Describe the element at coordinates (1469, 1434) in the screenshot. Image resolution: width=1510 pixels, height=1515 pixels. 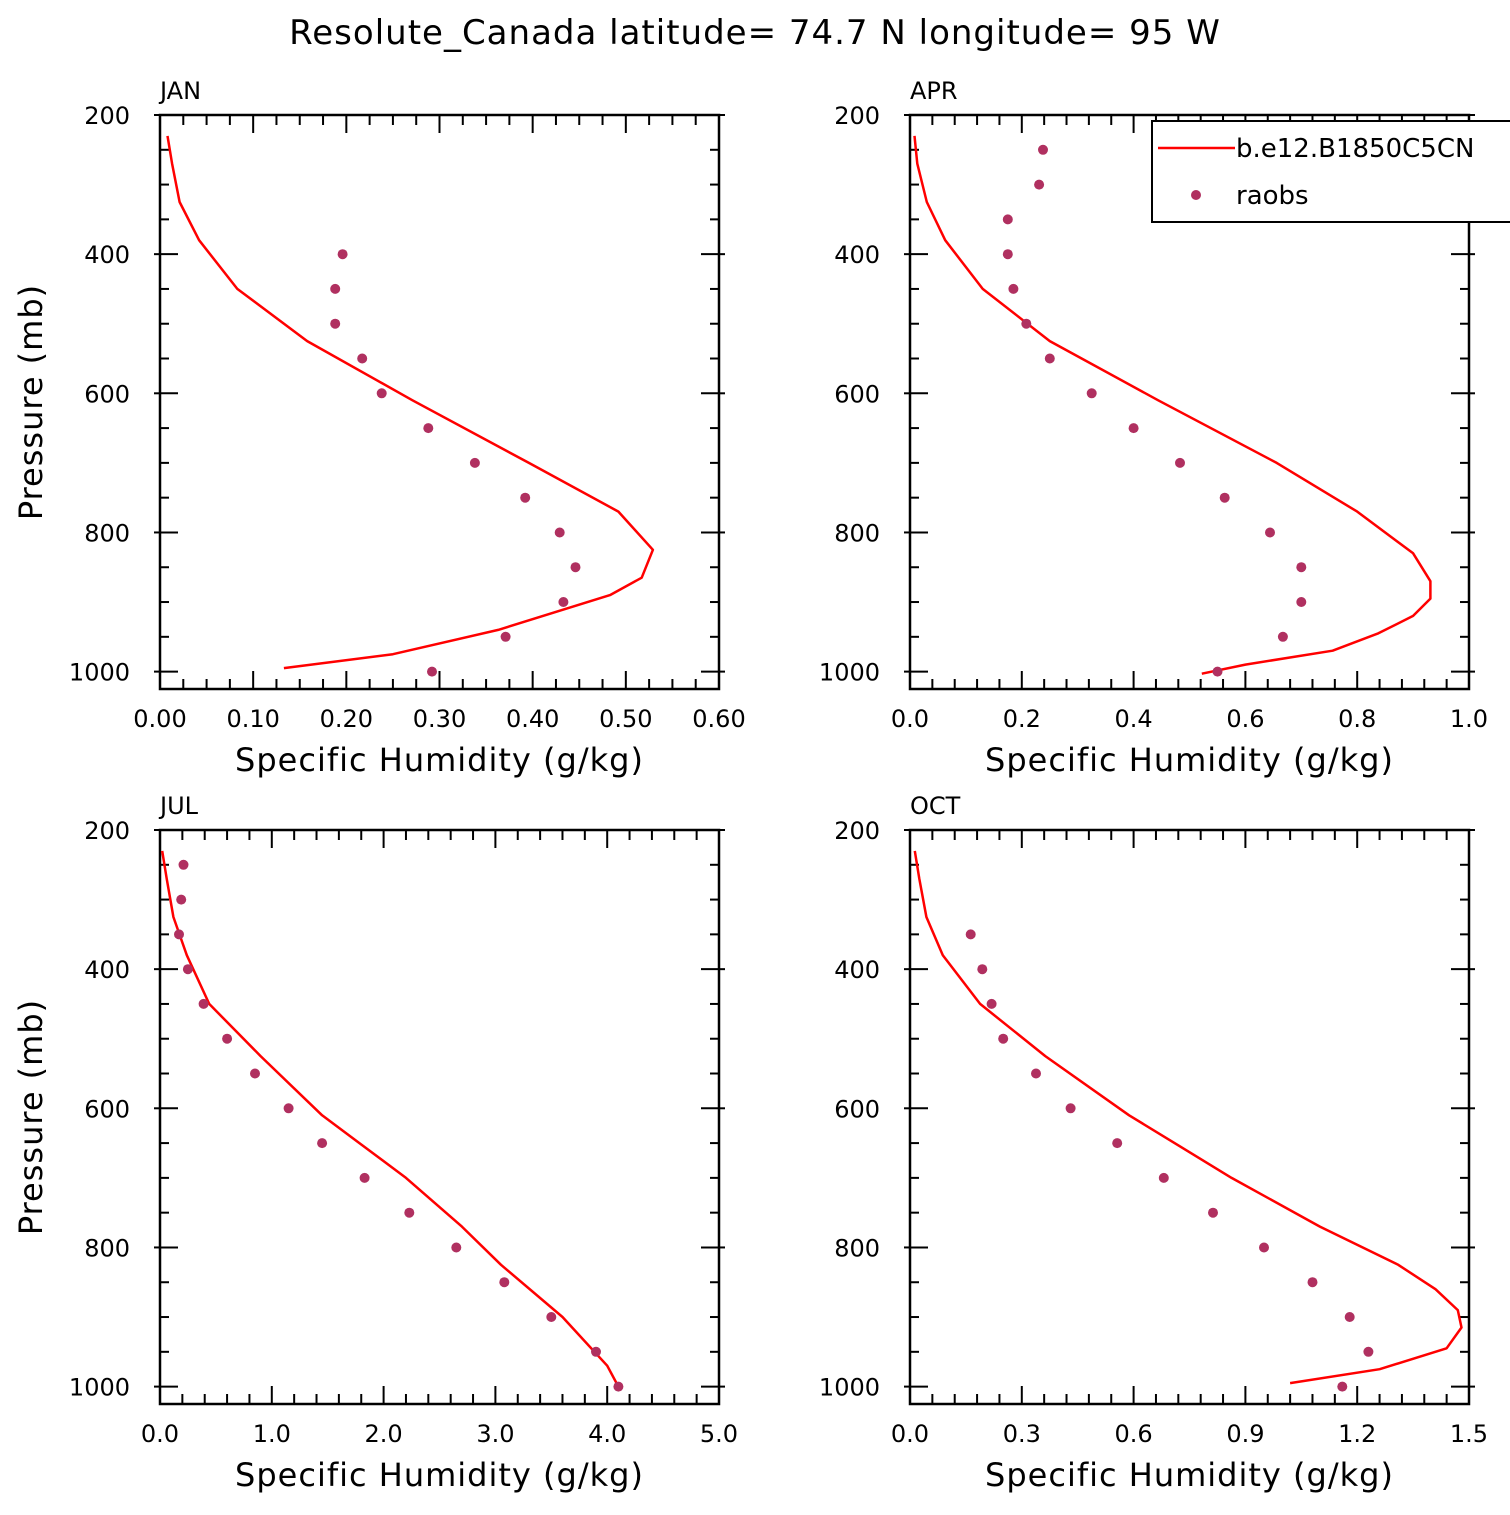
I see `x-tick-label: 1.5` at that location.